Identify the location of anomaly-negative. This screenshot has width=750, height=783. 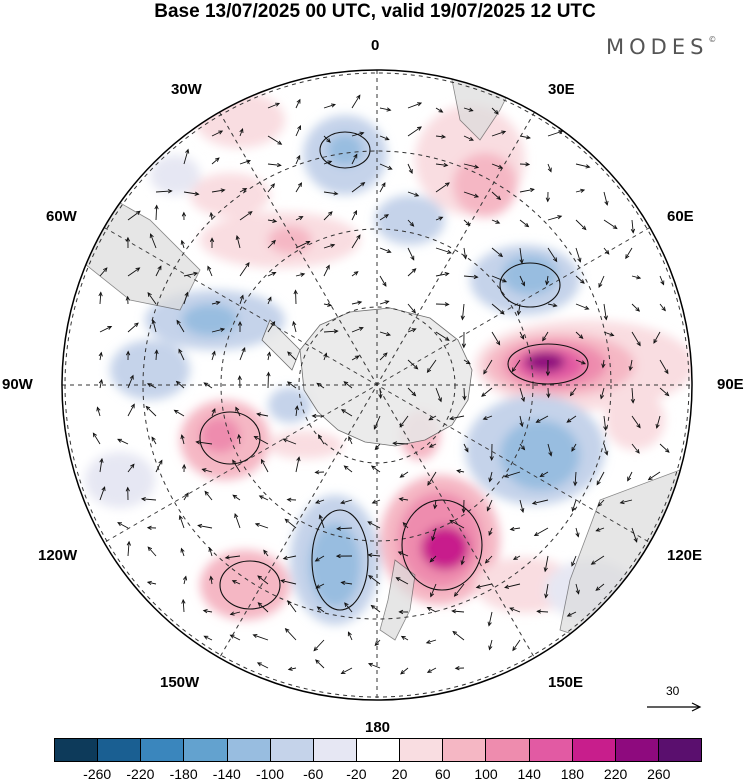
(150, 370).